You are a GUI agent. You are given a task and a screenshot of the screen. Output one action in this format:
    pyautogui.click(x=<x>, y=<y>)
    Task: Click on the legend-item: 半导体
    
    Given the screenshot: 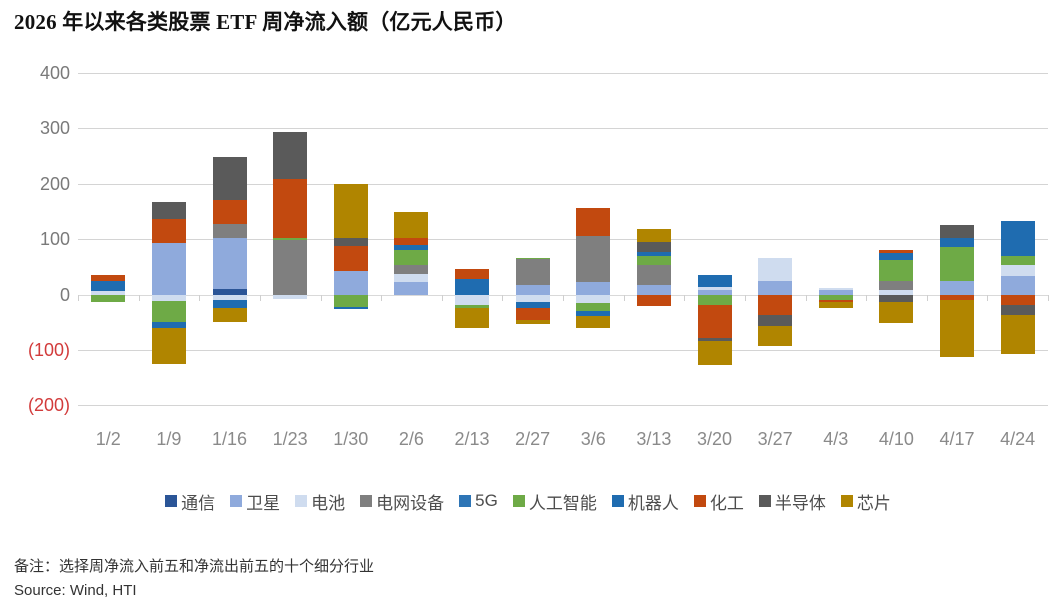 What is the action you would take?
    pyautogui.click(x=792, y=501)
    